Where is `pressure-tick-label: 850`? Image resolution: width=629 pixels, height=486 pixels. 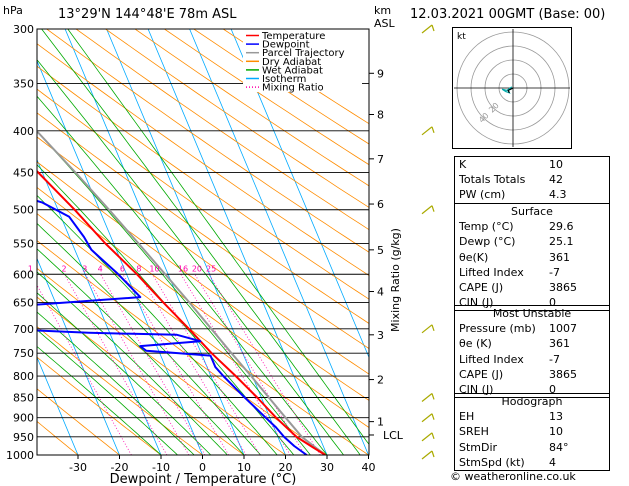 pressure-tick-label: 850 is located at coordinates (23, 397).